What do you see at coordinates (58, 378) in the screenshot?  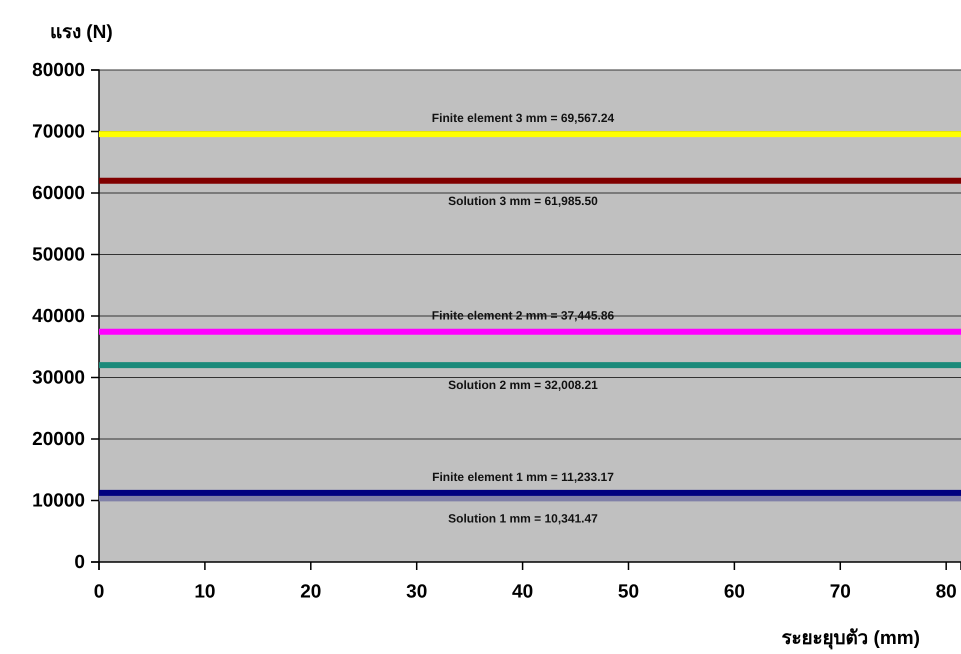 I see `y-tick-label: 30000` at bounding box center [58, 378].